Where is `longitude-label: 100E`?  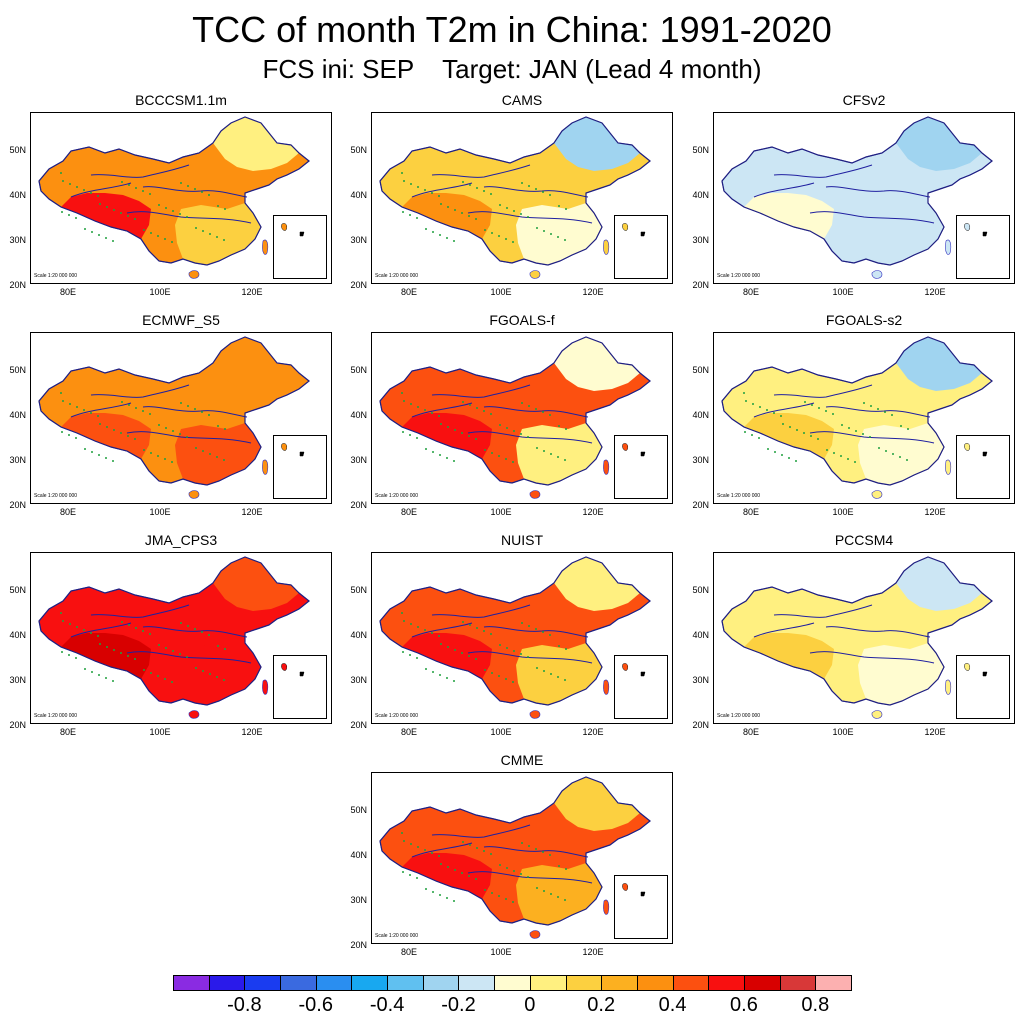
longitude-label: 100E is located at coordinates (501, 952).